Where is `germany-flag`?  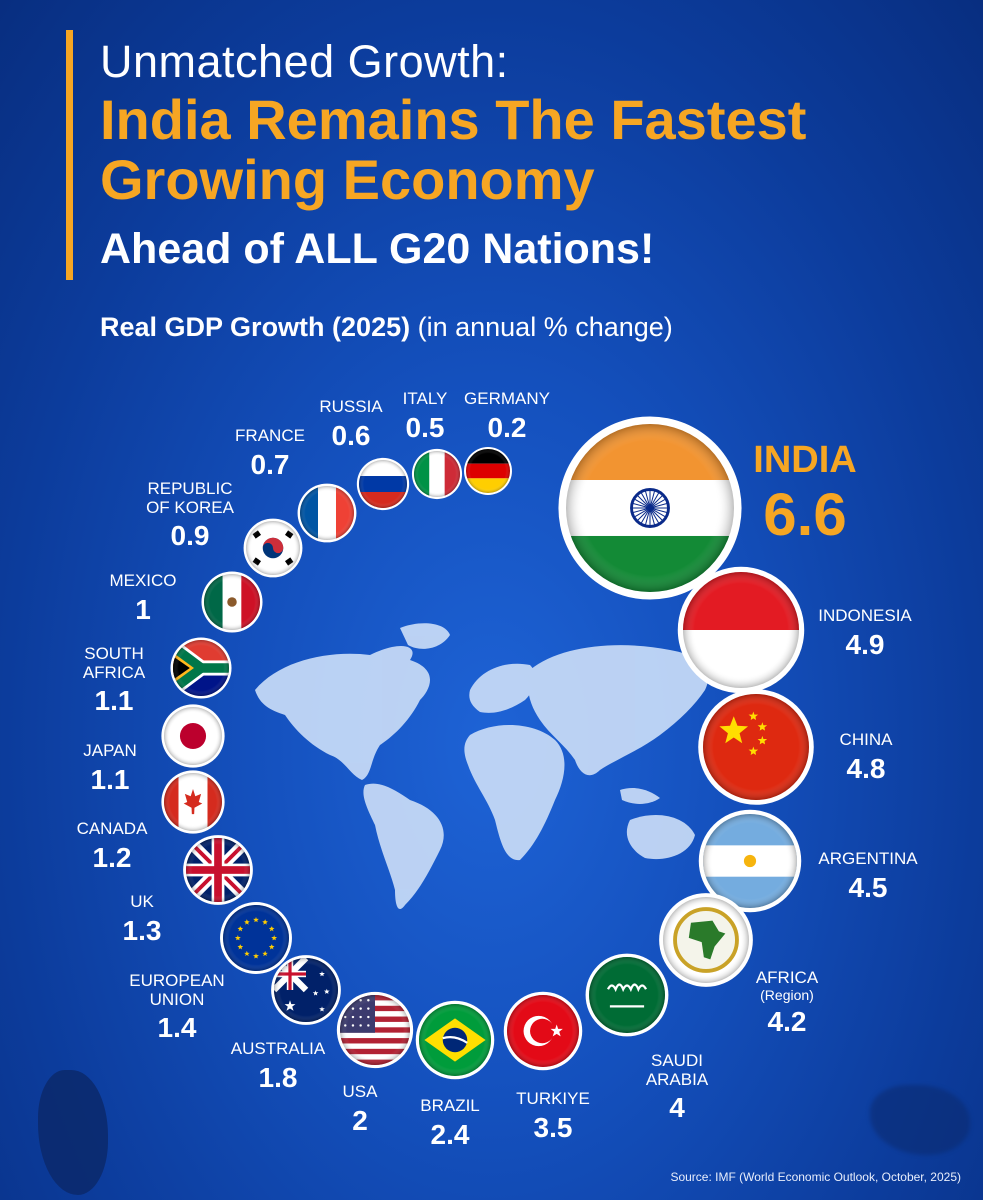
germany-flag is located at coordinates (488, 471).